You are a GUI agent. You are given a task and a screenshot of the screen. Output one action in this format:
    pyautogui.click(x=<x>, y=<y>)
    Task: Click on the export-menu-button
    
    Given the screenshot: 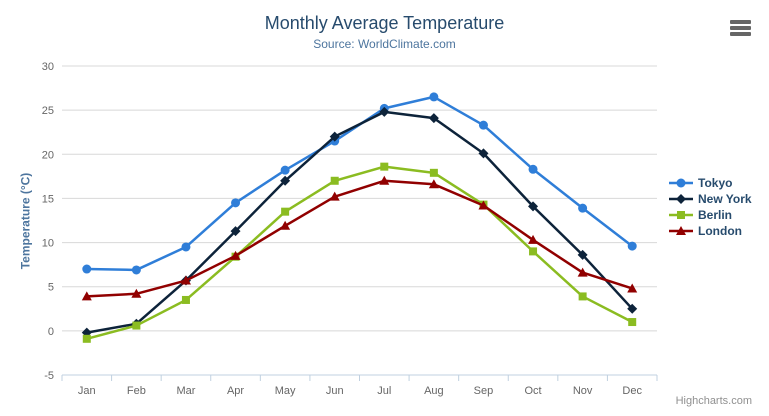 What is the action you would take?
    pyautogui.click(x=740, y=28)
    